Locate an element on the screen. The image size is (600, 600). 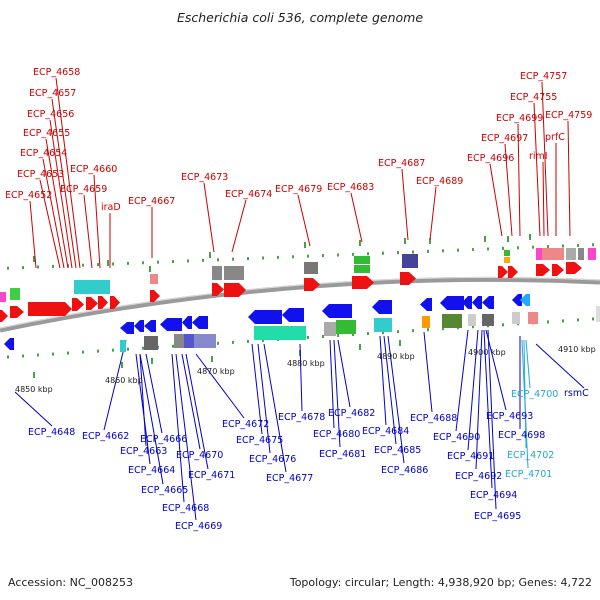
gene-label: ECP_4685 is located at coordinates (397, 450).